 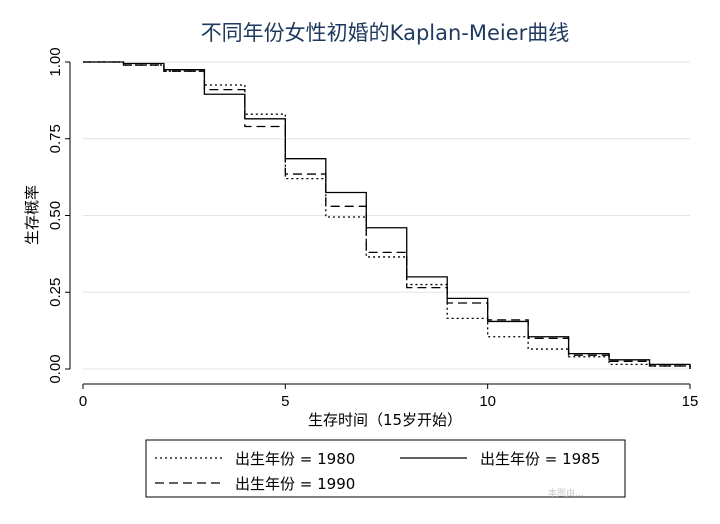 I want to click on x-tick-label: 0, so click(x=83, y=401).